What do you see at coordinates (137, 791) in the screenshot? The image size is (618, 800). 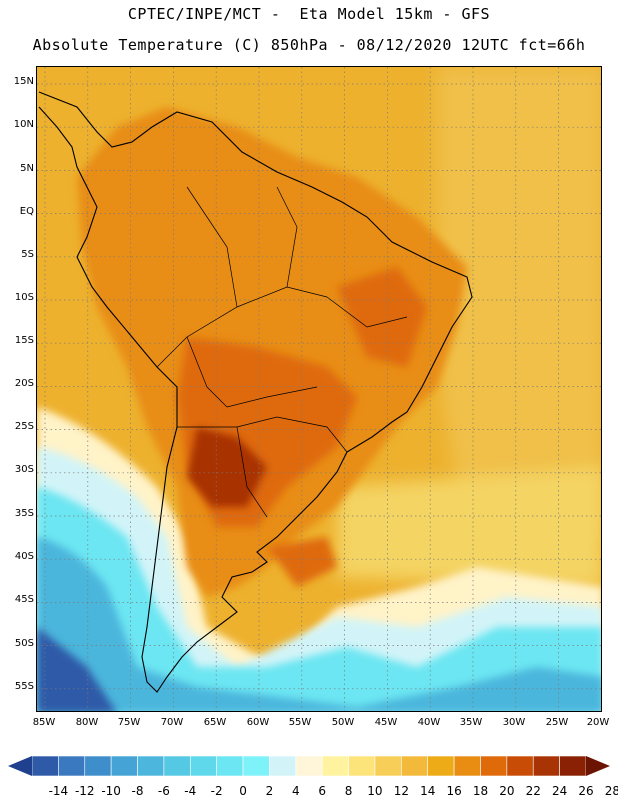 I see `colorbar-label: -8` at bounding box center [137, 791].